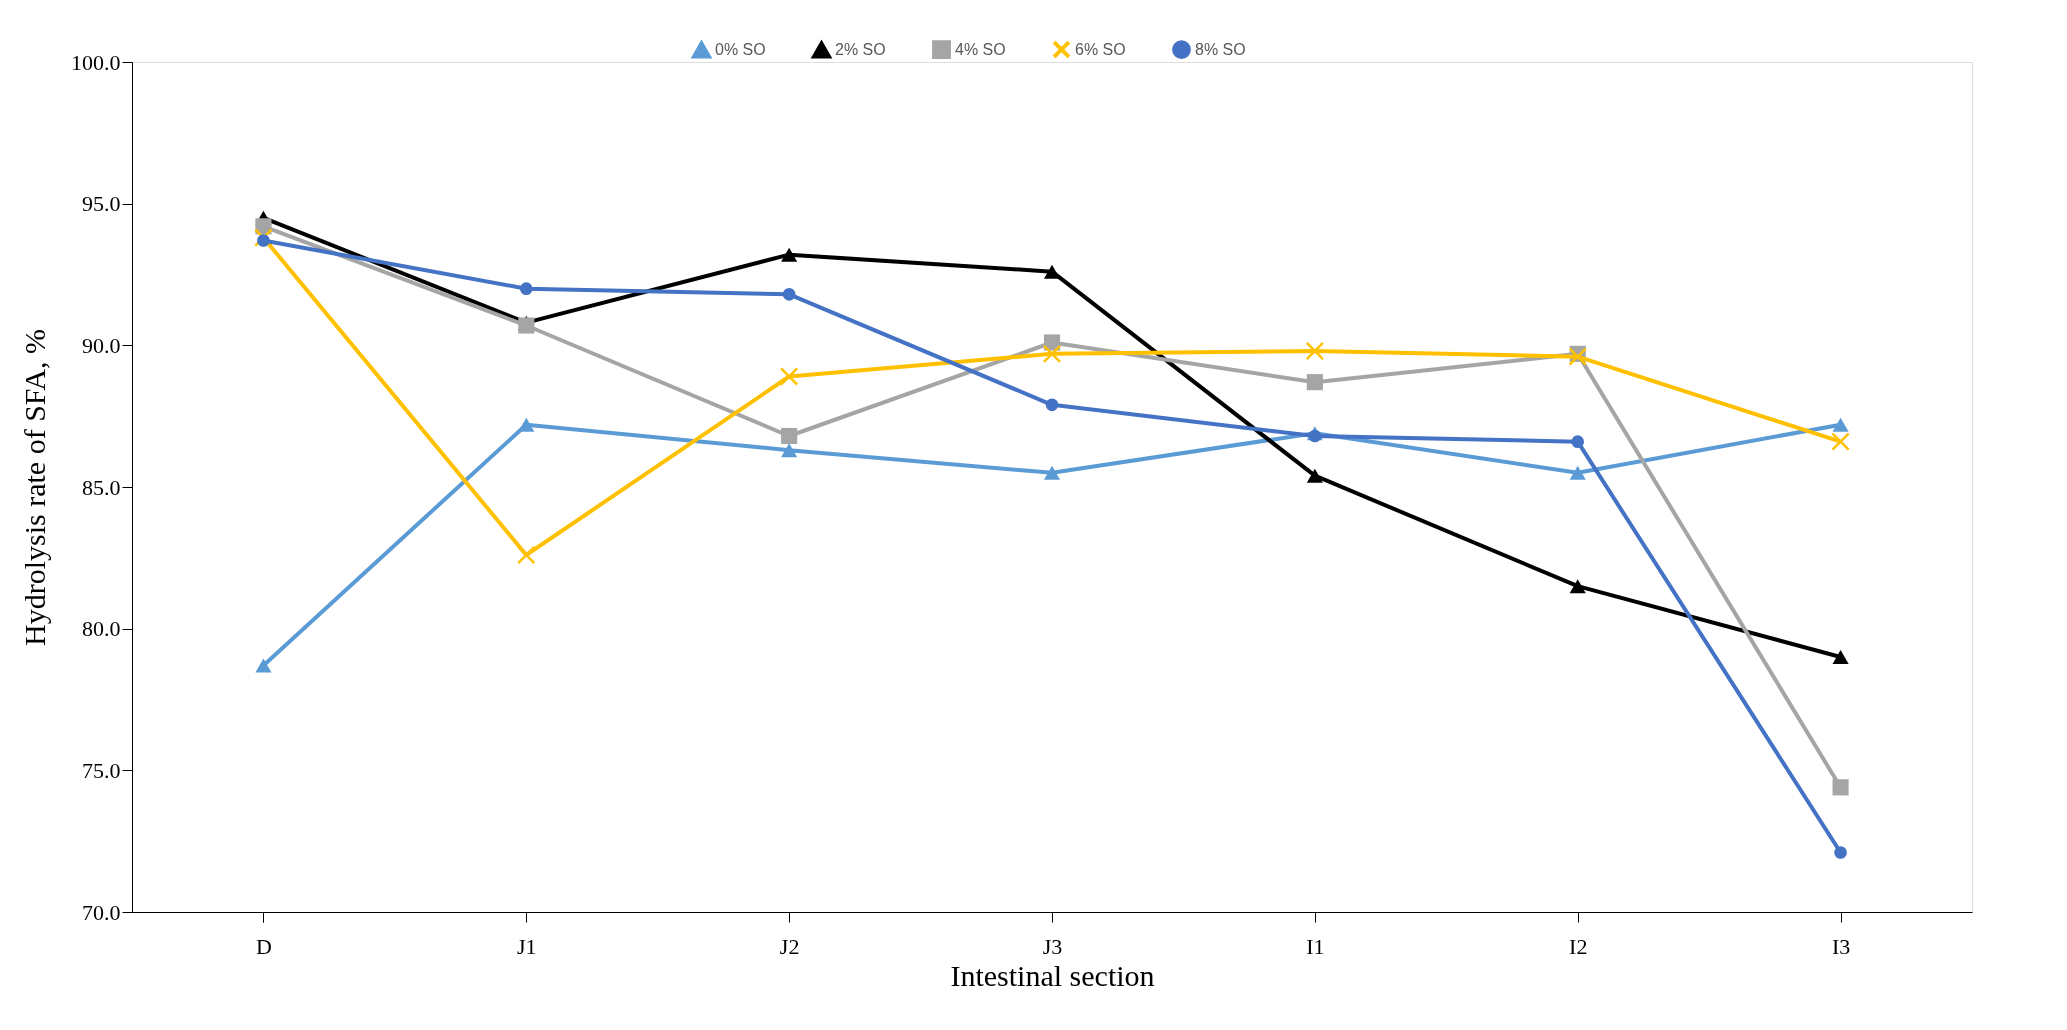 The image size is (2067, 1030). Describe the element at coordinates (1052, 975) in the screenshot. I see `x-axis-title: Intestinal section` at that location.